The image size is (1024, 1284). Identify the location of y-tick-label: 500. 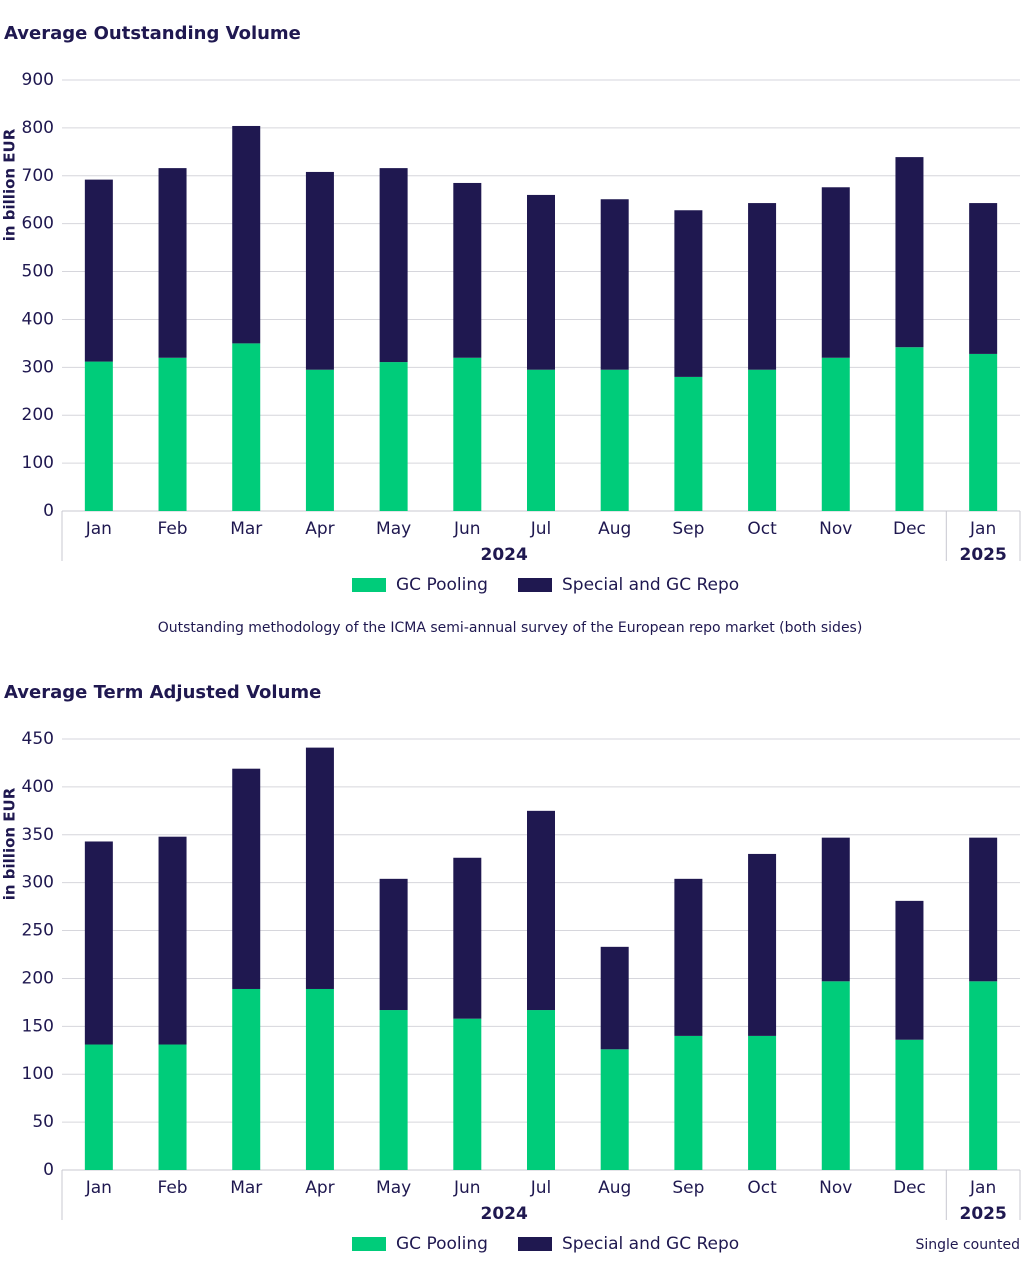
(38, 272).